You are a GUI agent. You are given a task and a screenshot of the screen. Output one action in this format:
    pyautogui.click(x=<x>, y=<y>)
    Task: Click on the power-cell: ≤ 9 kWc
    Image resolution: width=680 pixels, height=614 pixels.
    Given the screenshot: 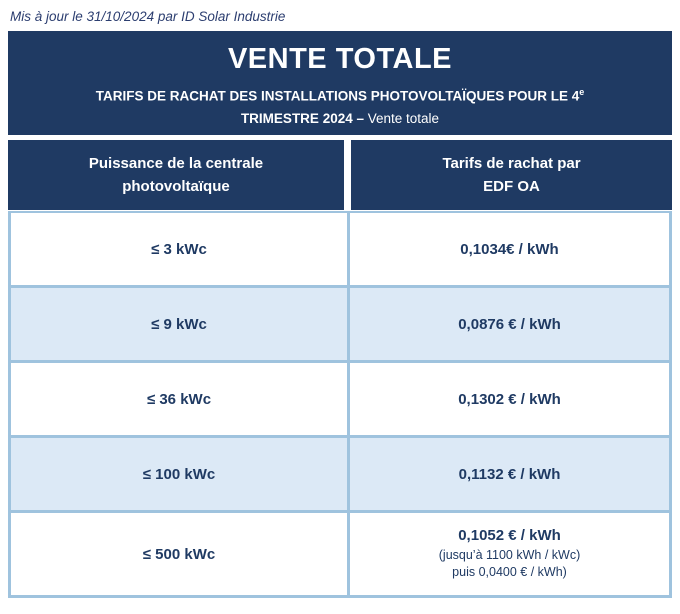 What is the action you would take?
    pyautogui.click(x=179, y=324)
    